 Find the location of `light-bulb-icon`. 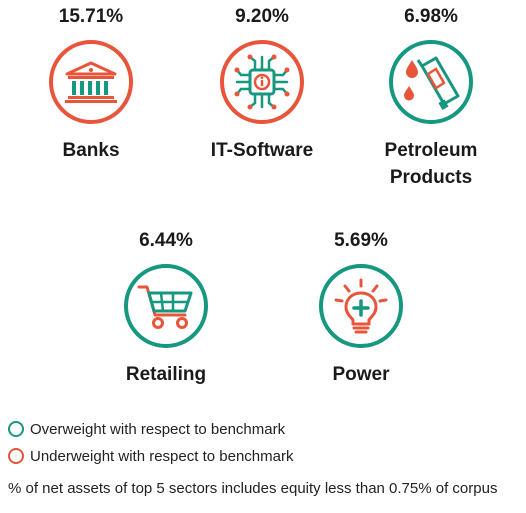

light-bulb-icon is located at coordinates (361, 306).